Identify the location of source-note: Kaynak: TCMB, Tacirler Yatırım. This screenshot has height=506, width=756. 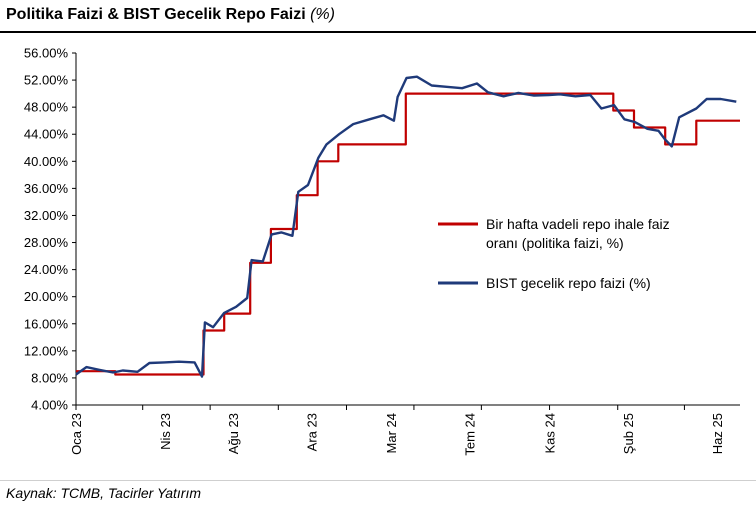
(104, 493).